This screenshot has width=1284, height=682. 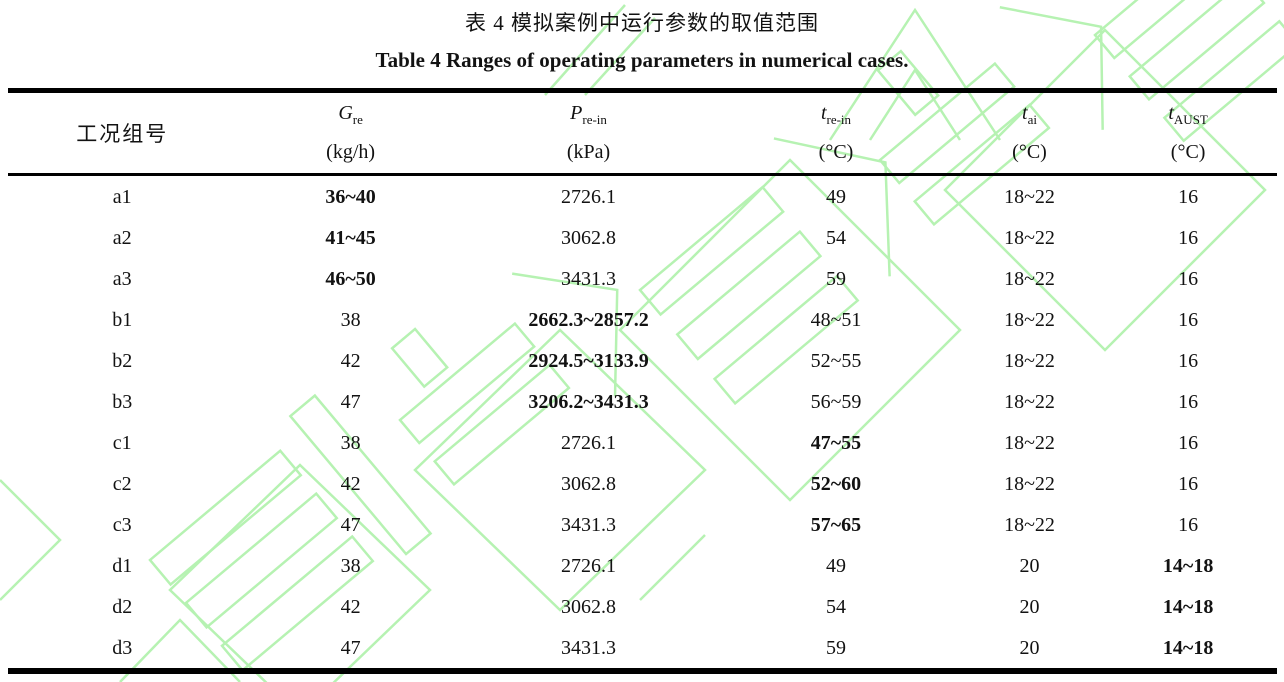 I want to click on table-cell: 36~40, so click(x=350, y=196).